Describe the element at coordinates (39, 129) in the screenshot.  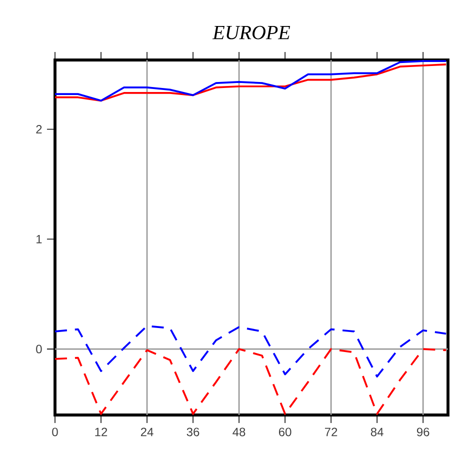
I see `y-tick-label: 2` at that location.